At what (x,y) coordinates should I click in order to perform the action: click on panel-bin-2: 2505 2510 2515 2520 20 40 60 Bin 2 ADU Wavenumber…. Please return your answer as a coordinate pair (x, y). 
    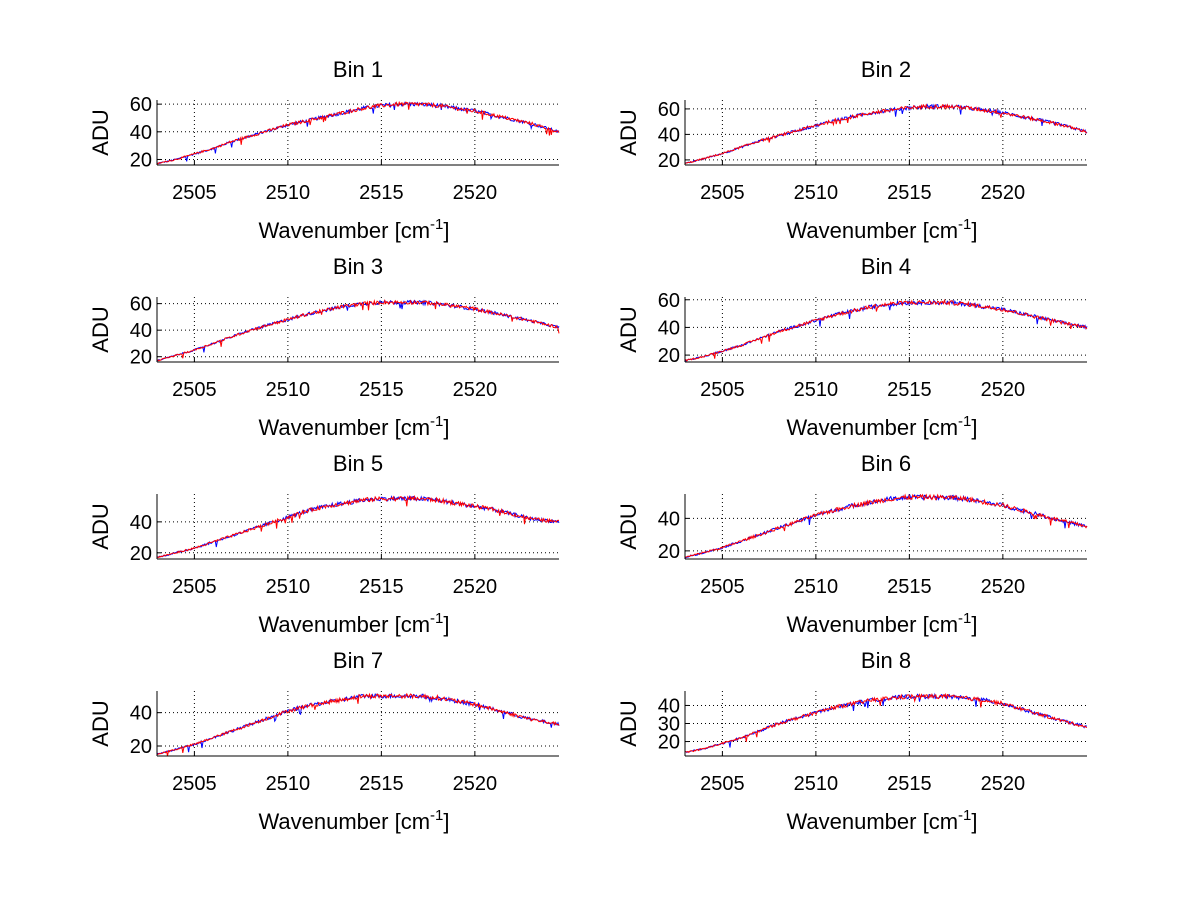
    Looking at the image, I should click on (852, 150).